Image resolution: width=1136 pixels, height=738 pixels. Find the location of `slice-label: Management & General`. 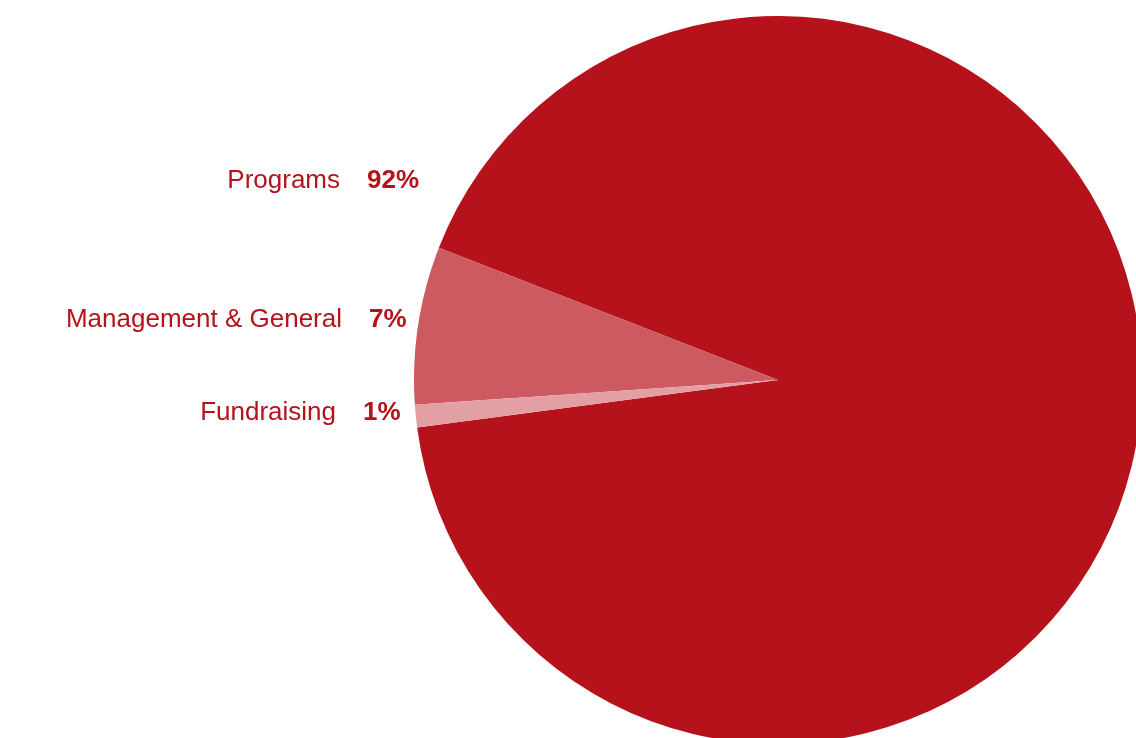

slice-label: Management & General is located at coordinates (203, 317).